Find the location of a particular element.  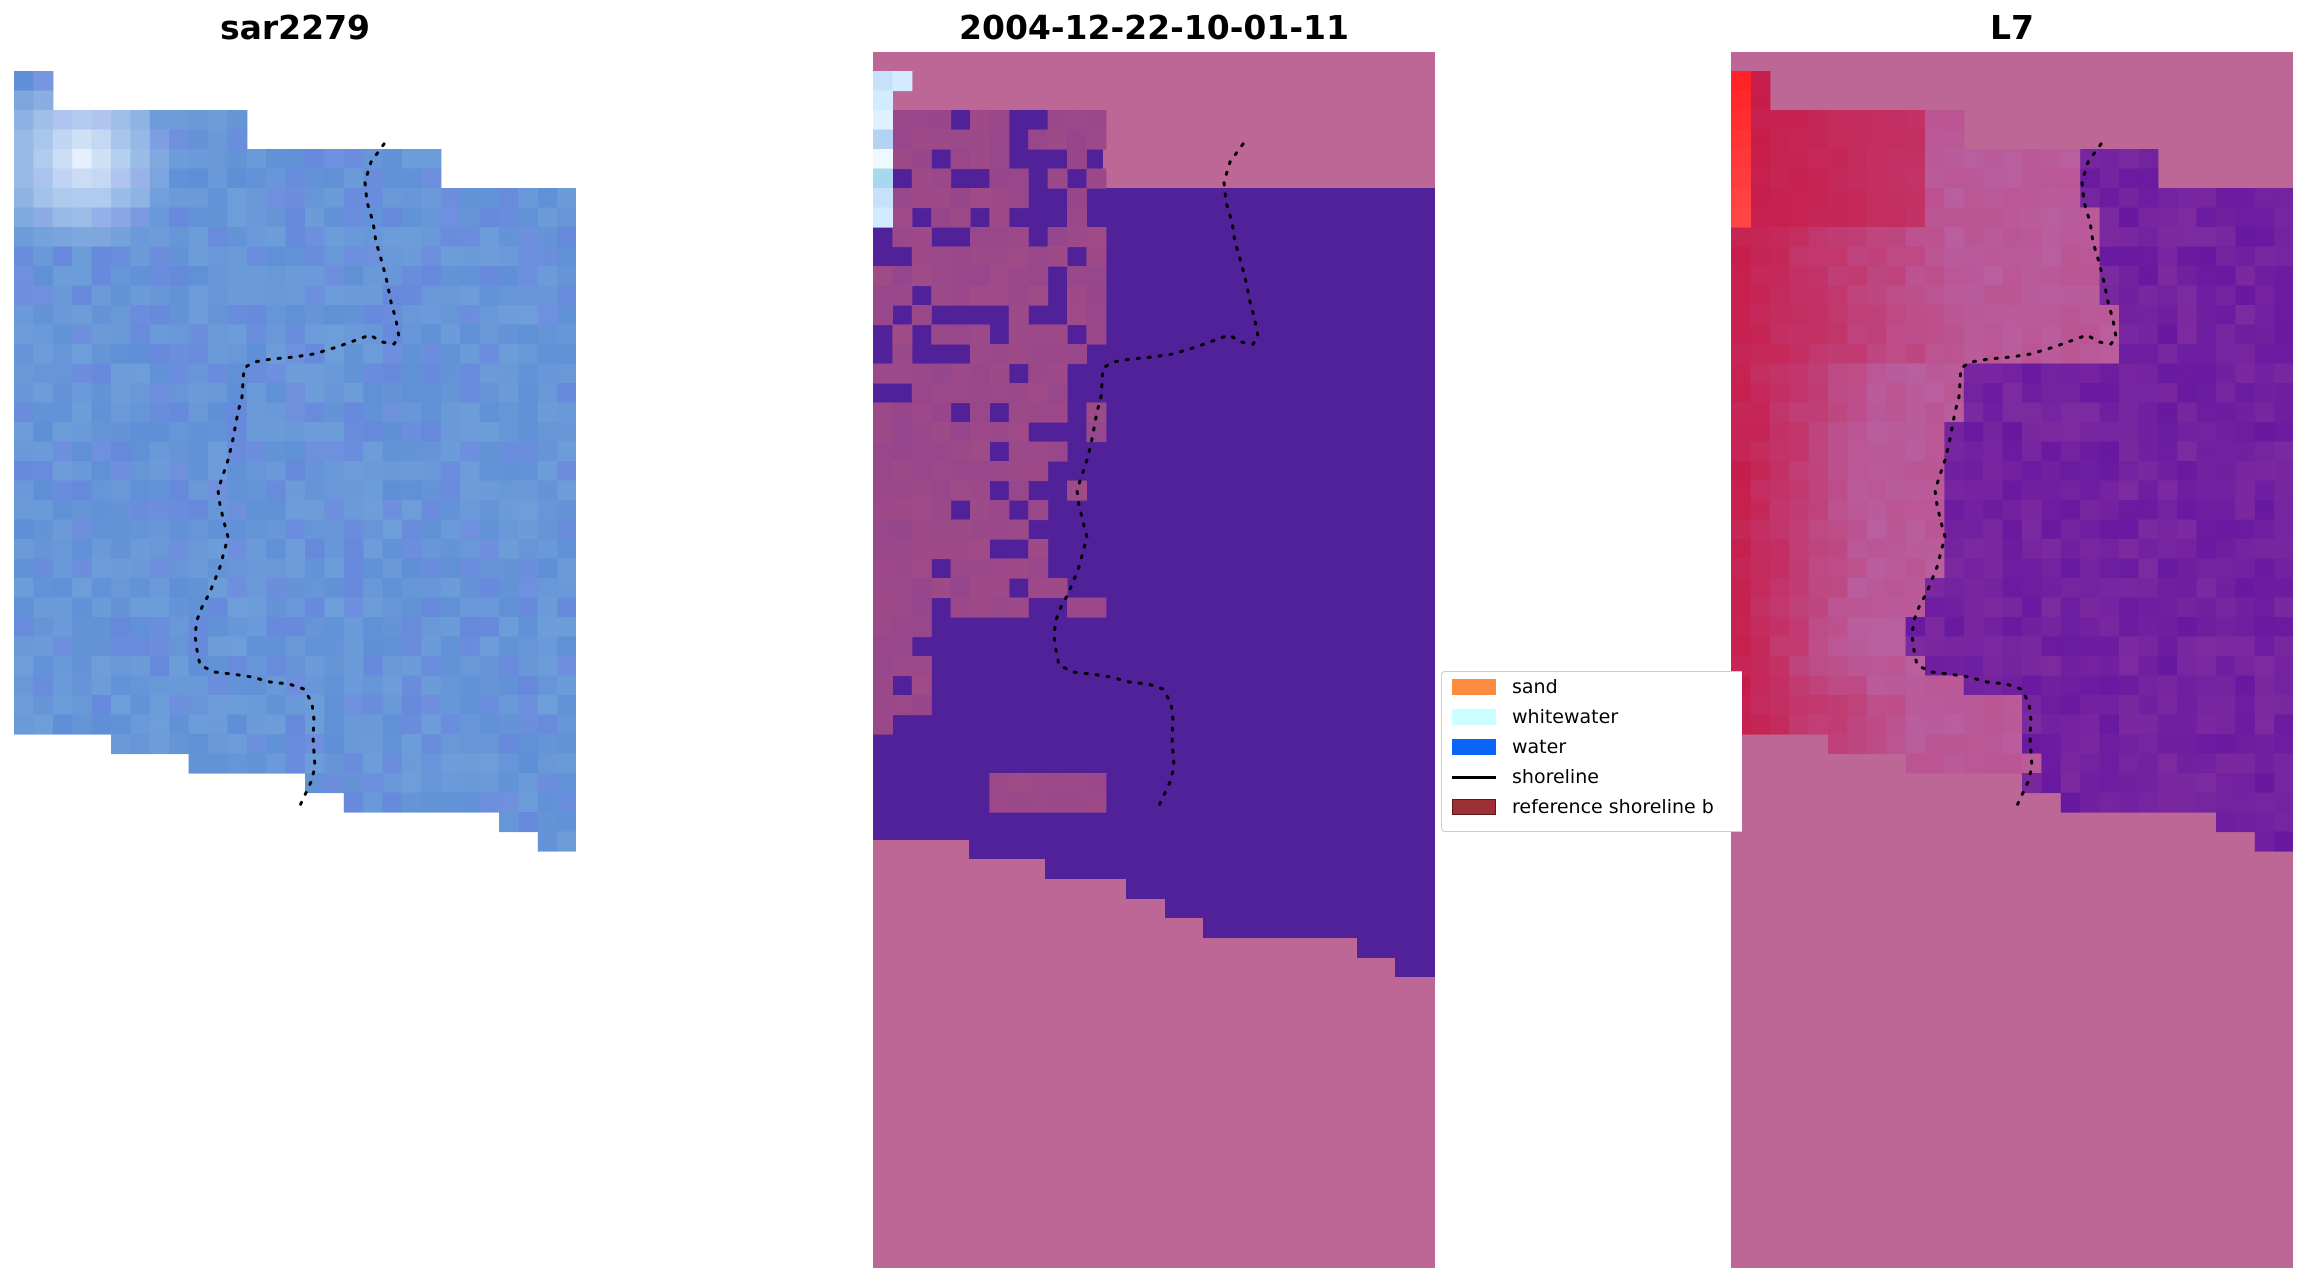

legend-item-shoreline: shoreline is located at coordinates (1525, 777).